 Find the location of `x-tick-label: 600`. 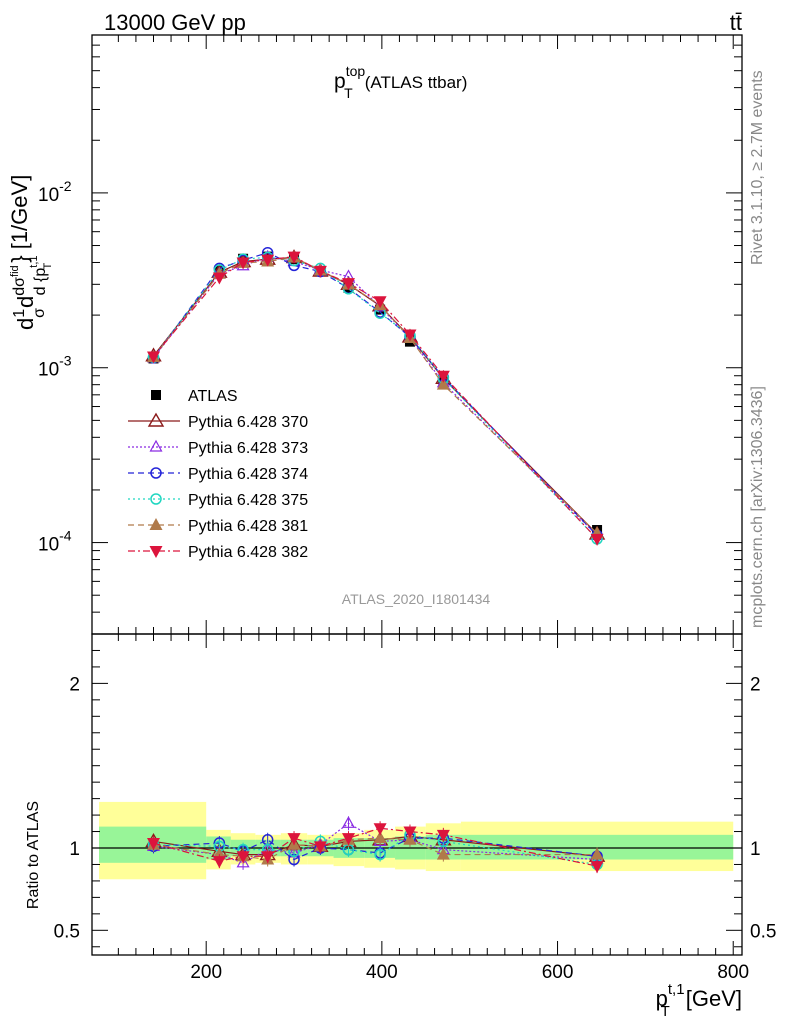

x-tick-label: 600 is located at coordinates (558, 972).